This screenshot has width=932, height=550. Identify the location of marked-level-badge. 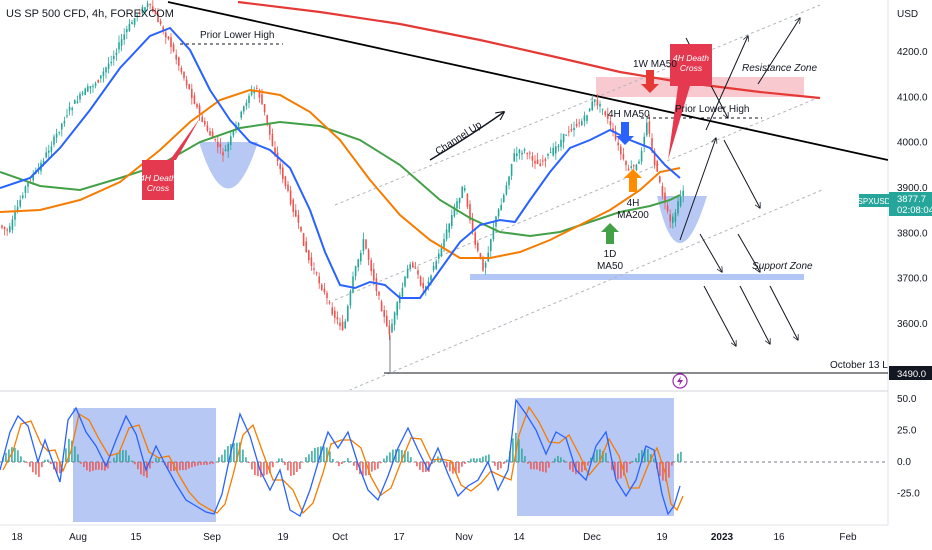
(910, 373).